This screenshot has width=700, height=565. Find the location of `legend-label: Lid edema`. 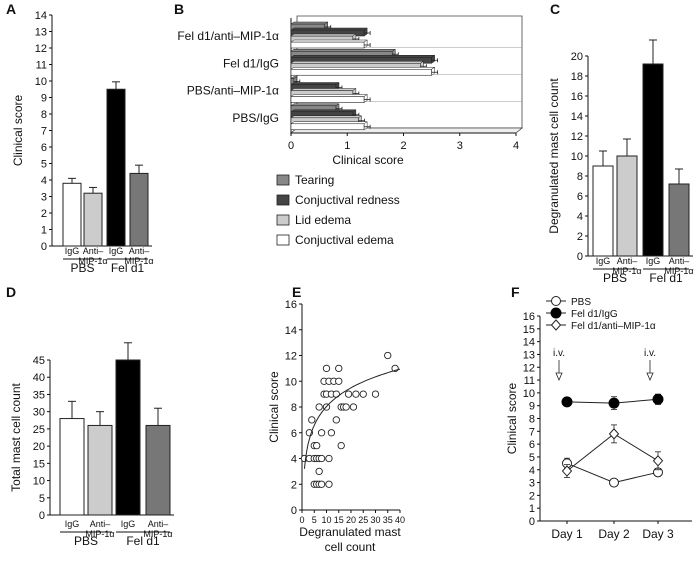

legend-label: Lid edema is located at coordinates (323, 220).